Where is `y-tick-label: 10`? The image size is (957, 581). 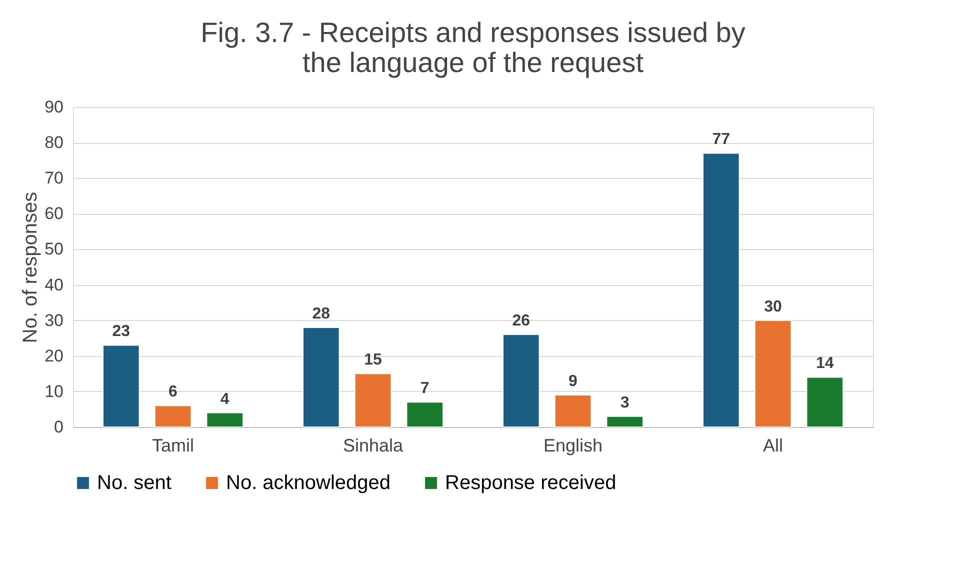
y-tick-label: 10 is located at coordinates (54, 391).